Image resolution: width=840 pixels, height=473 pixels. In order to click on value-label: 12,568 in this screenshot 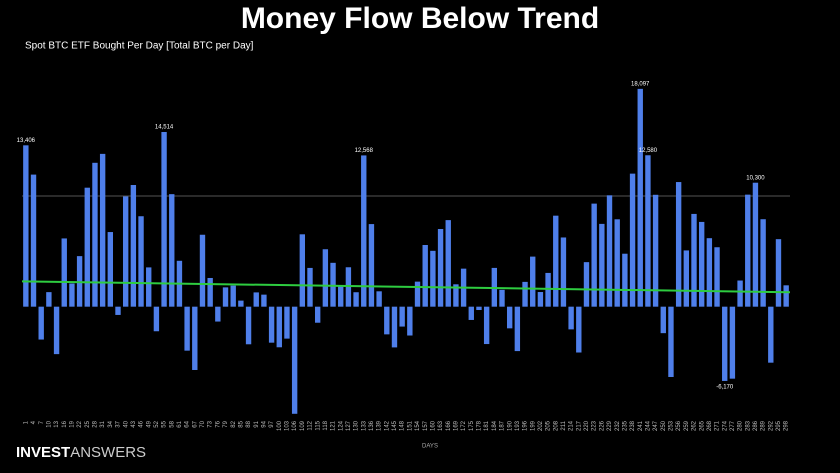, I will do `click(364, 151)`.